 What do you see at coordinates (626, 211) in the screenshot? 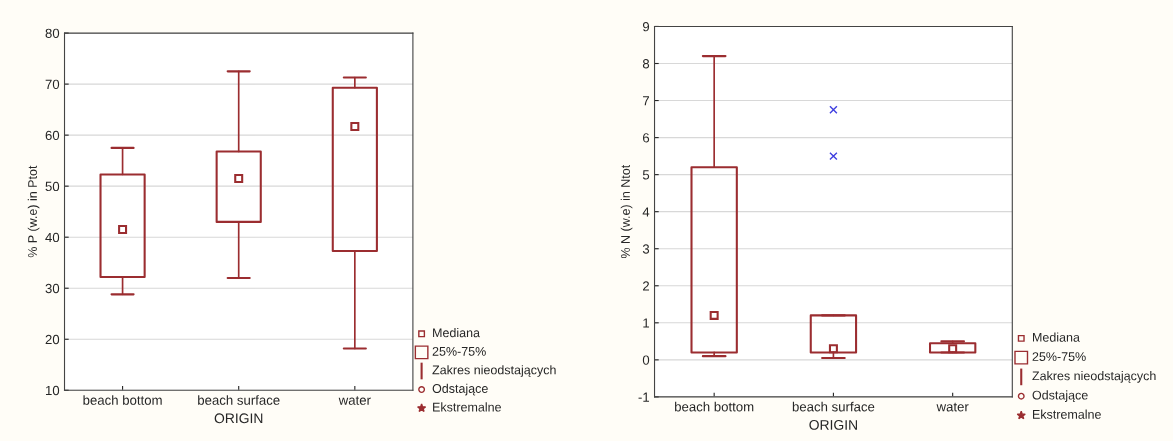
I see `y-axis-title: % N (w.e) in Ntot` at bounding box center [626, 211].